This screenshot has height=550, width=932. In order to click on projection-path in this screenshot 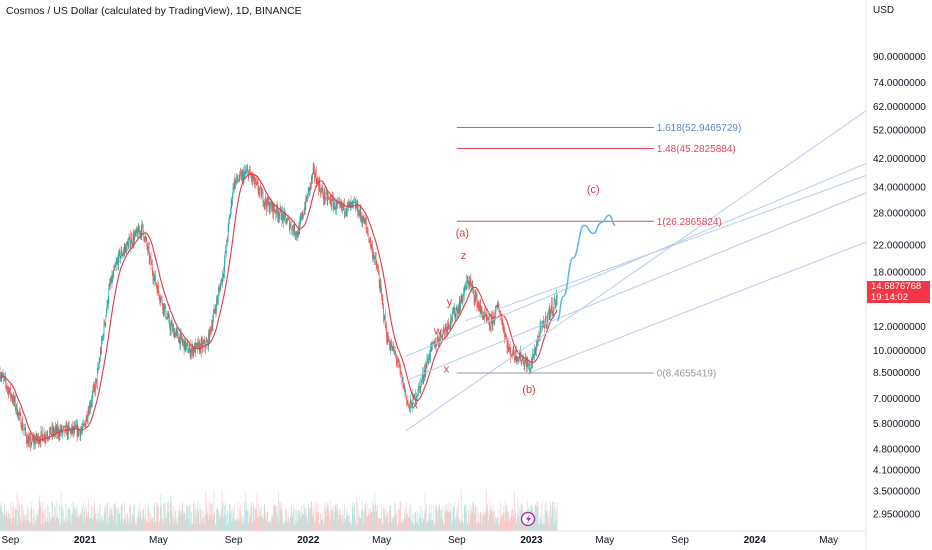, I will do `click(586, 268)`.